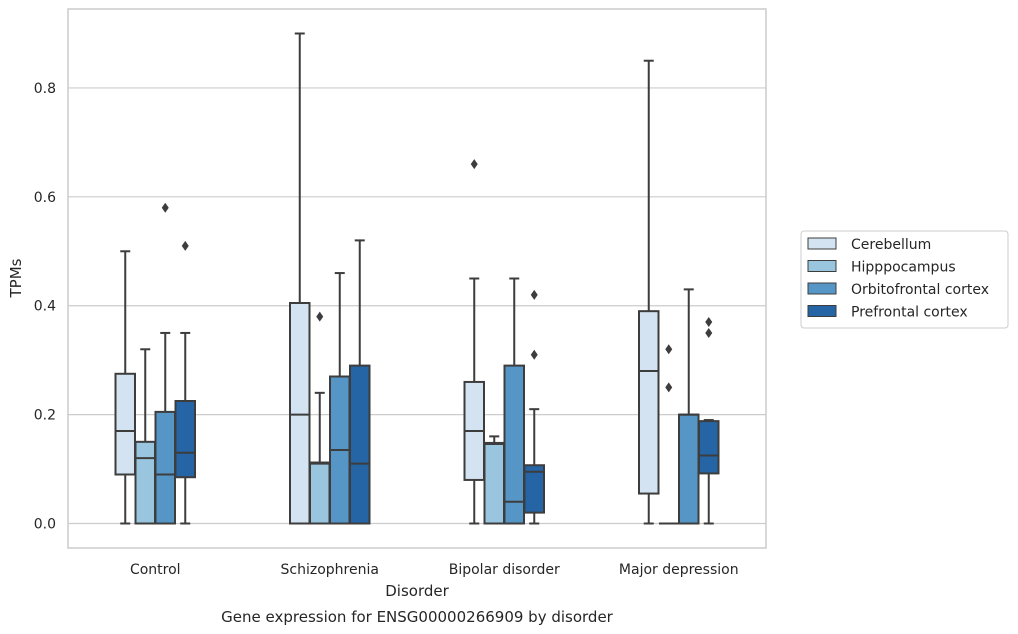 Image resolution: width=1018 pixels, height=634 pixels. What do you see at coordinates (504, 570) in the screenshot?
I see `x-tick-label: Bipolar disorder` at bounding box center [504, 570].